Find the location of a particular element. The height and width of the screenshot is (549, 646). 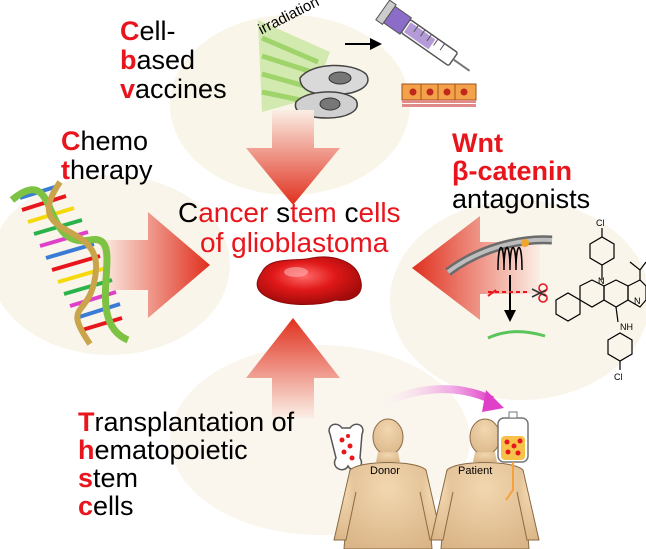

wnt-glow is located at coordinates (518, 300).